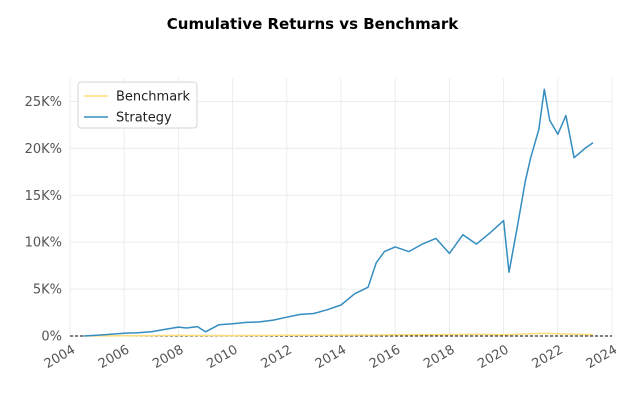 This screenshot has width=625, height=400. Describe the element at coordinates (168, 357) in the screenshot. I see `x-tick-label: 2008` at that location.